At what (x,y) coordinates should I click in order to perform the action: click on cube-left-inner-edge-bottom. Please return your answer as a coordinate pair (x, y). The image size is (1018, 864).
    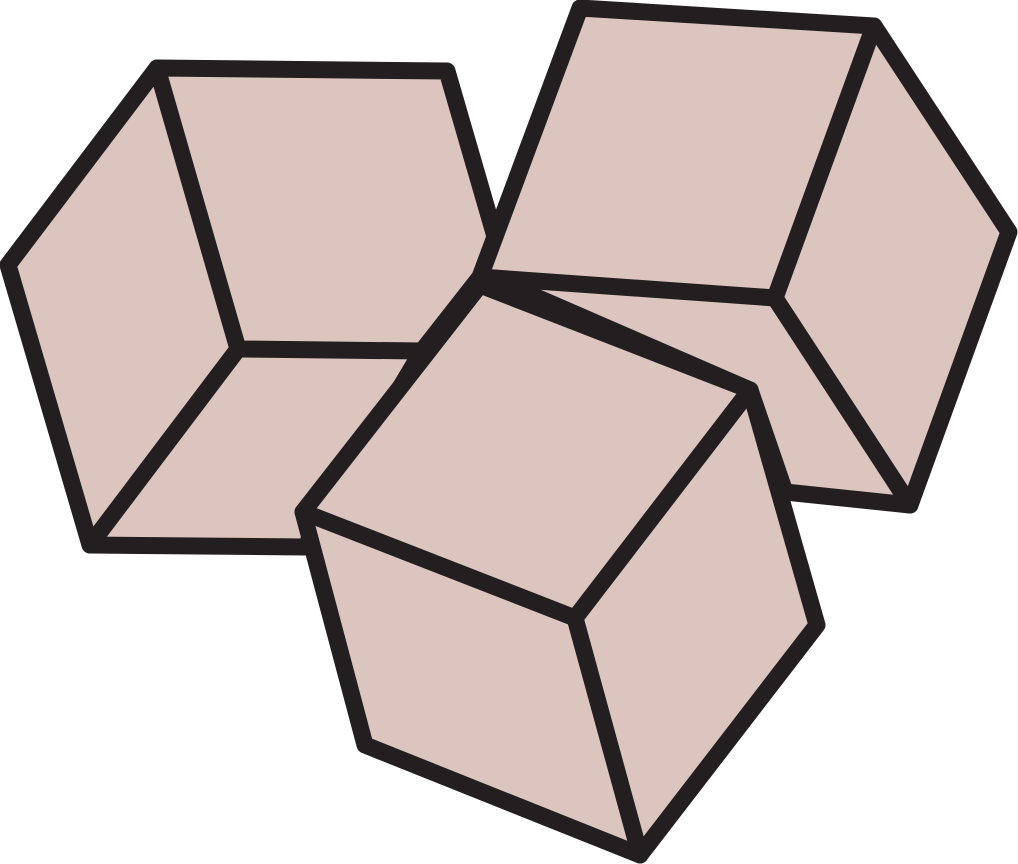
    Looking at the image, I should click on (164, 447).